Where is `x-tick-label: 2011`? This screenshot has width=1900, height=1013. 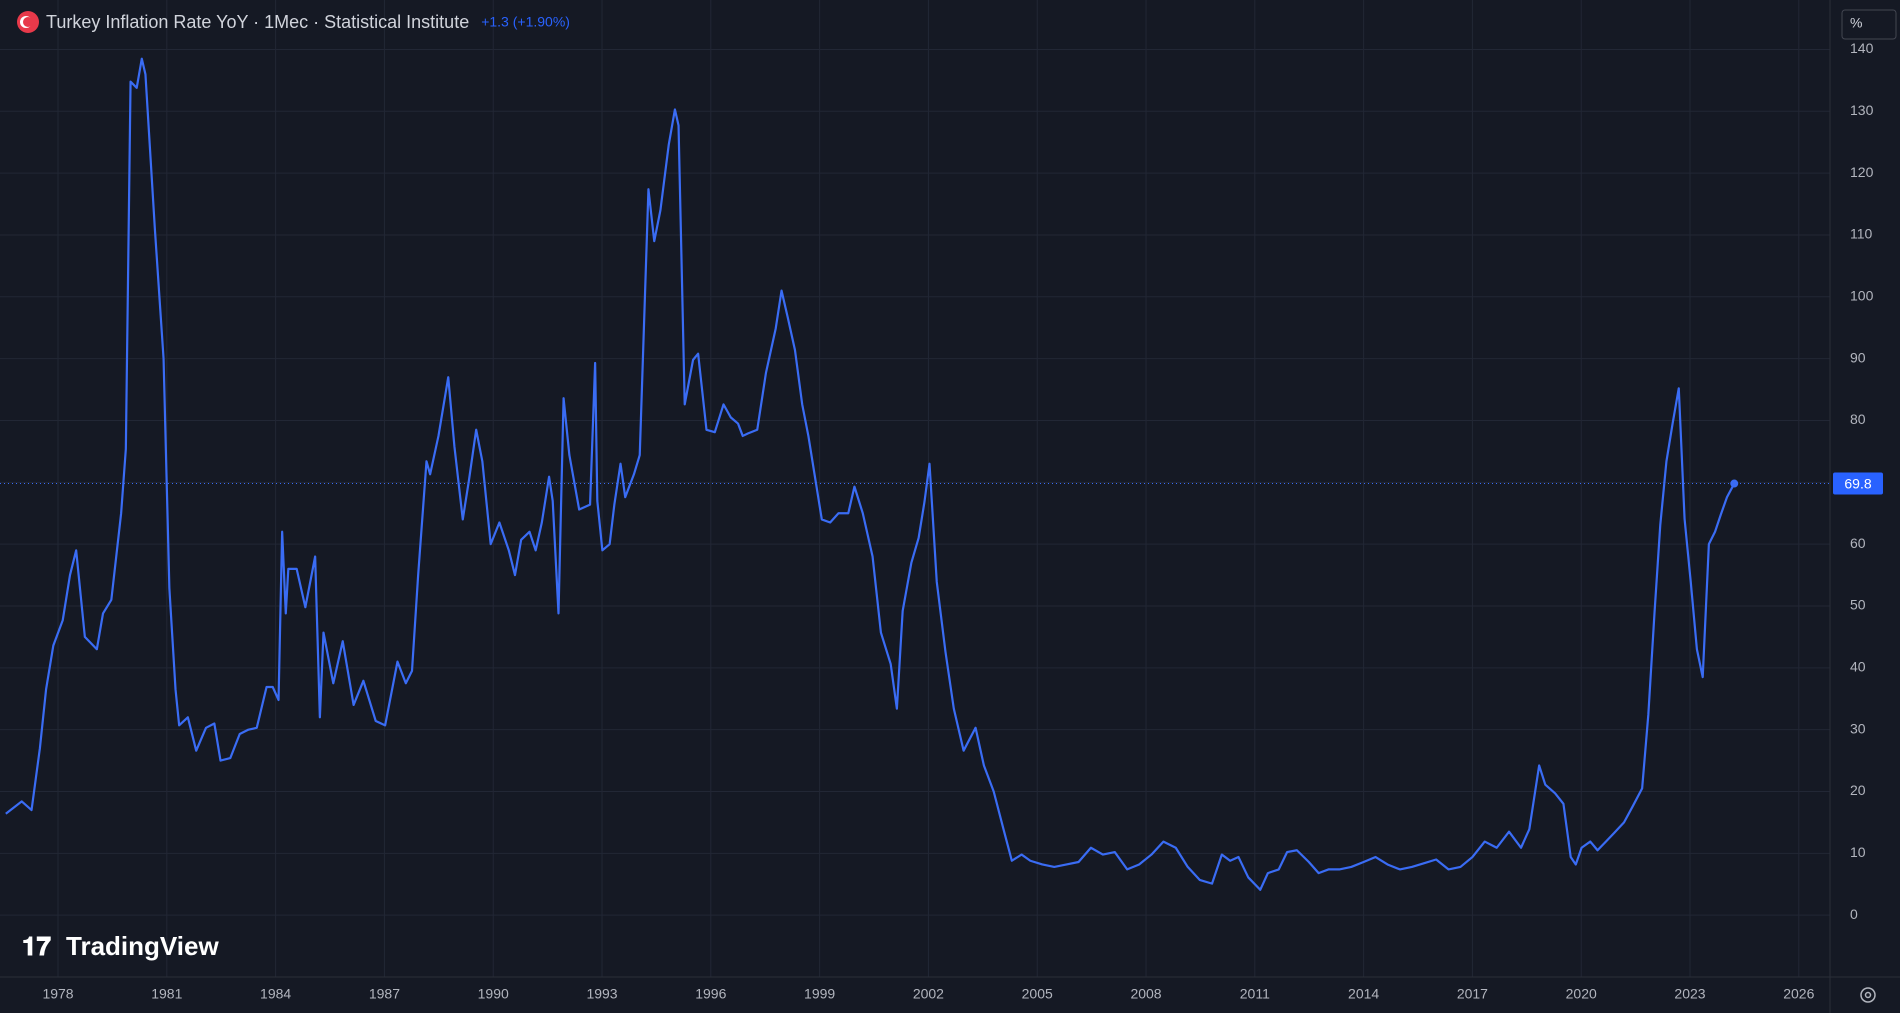 x-tick-label: 2011 is located at coordinates (1255, 994).